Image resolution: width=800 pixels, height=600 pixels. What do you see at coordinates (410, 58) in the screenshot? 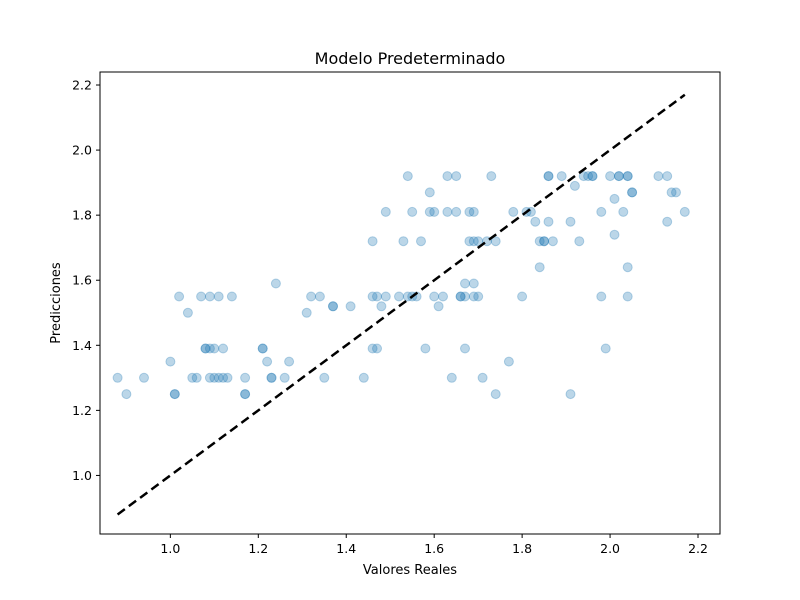
I see `chart-title: Modelo Predeterminado` at bounding box center [410, 58].